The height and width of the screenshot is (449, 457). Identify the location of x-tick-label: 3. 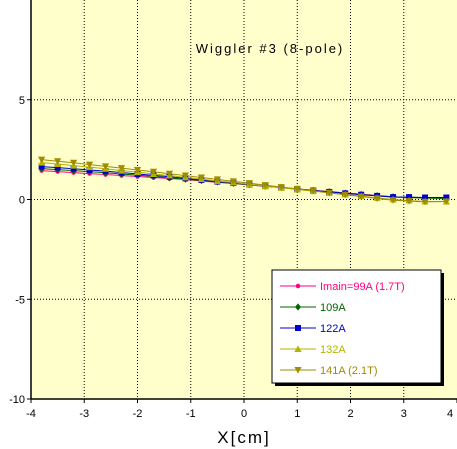
(404, 414).